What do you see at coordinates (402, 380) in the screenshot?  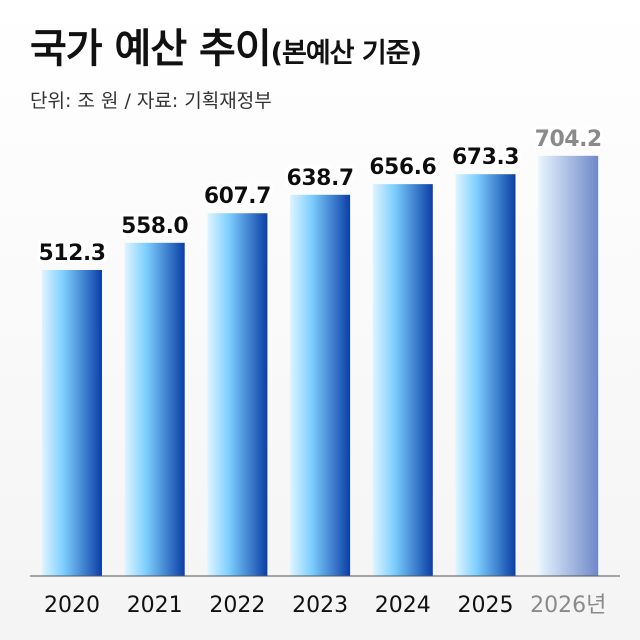 I see `bar-2024` at bounding box center [402, 380].